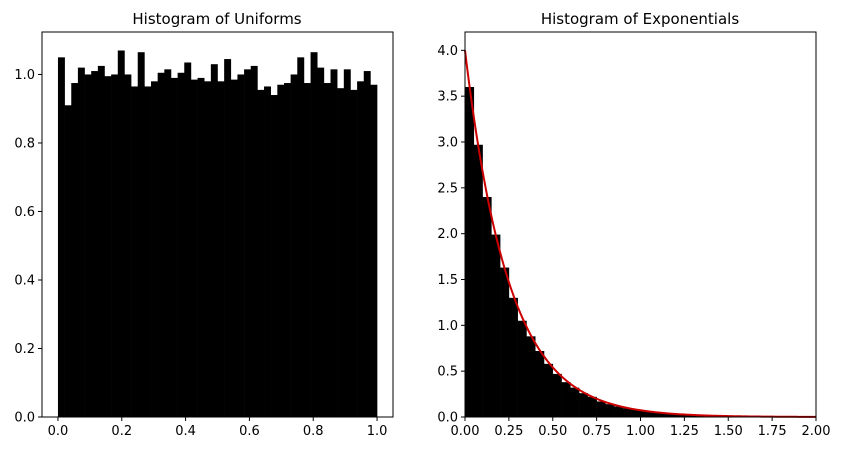 This screenshot has height=451, width=842. I want to click on exponential-y-tick-label-8: 4.0, so click(447, 51).